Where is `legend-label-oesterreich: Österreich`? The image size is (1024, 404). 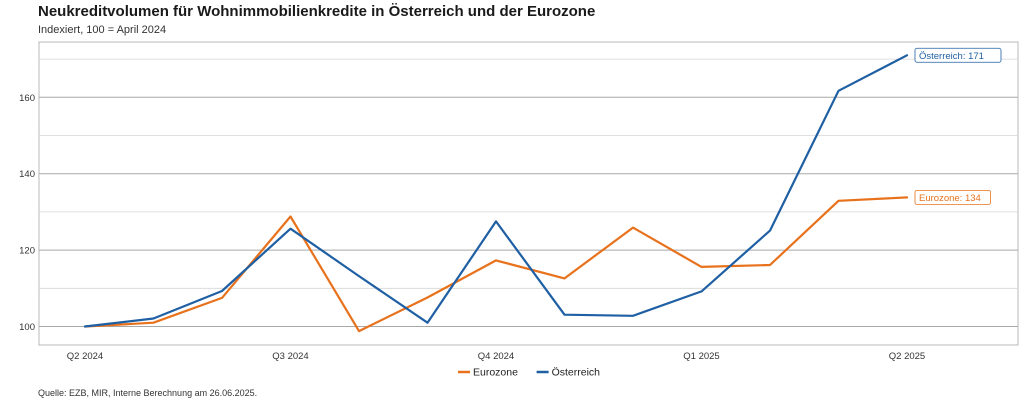 legend-label-oesterreich: Österreich is located at coordinates (576, 373).